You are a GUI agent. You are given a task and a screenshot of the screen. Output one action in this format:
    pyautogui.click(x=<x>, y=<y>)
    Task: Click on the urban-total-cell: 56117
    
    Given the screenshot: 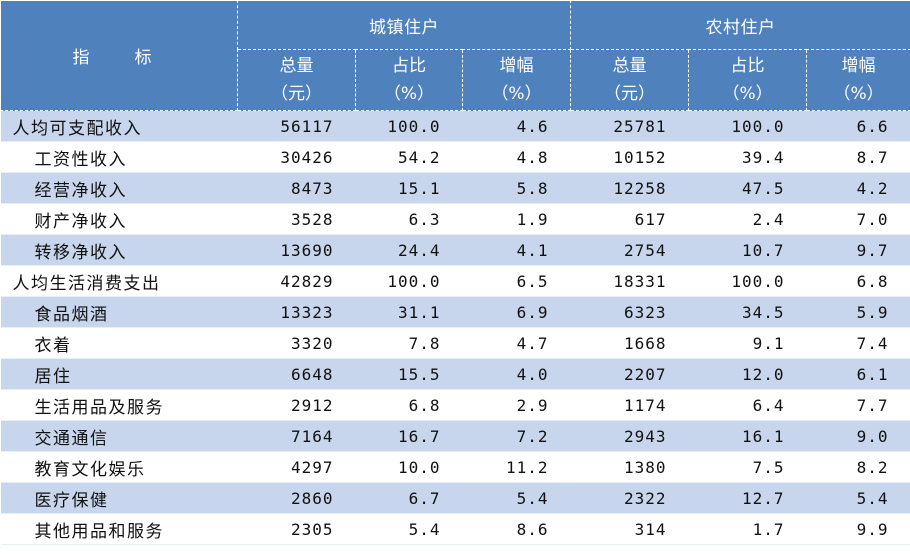 What is the action you would take?
    pyautogui.click(x=296, y=126)
    